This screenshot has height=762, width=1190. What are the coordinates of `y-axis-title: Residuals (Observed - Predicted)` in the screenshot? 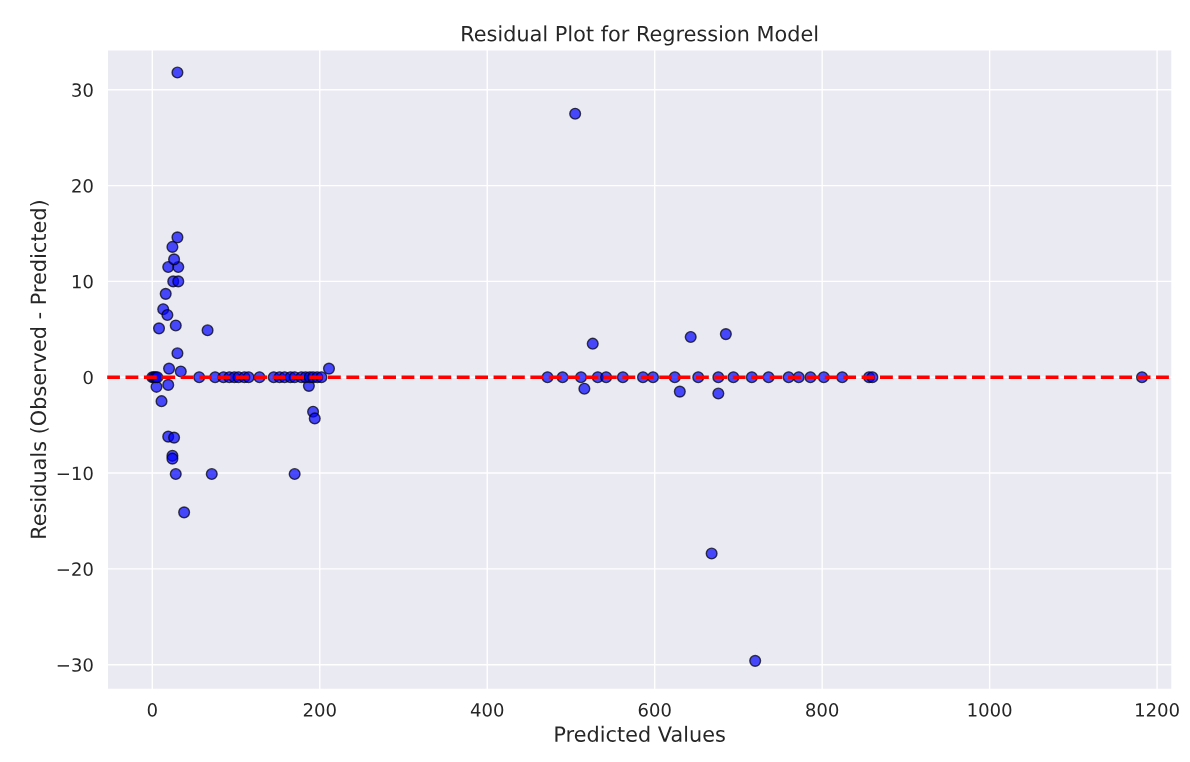 It's located at (39, 369).